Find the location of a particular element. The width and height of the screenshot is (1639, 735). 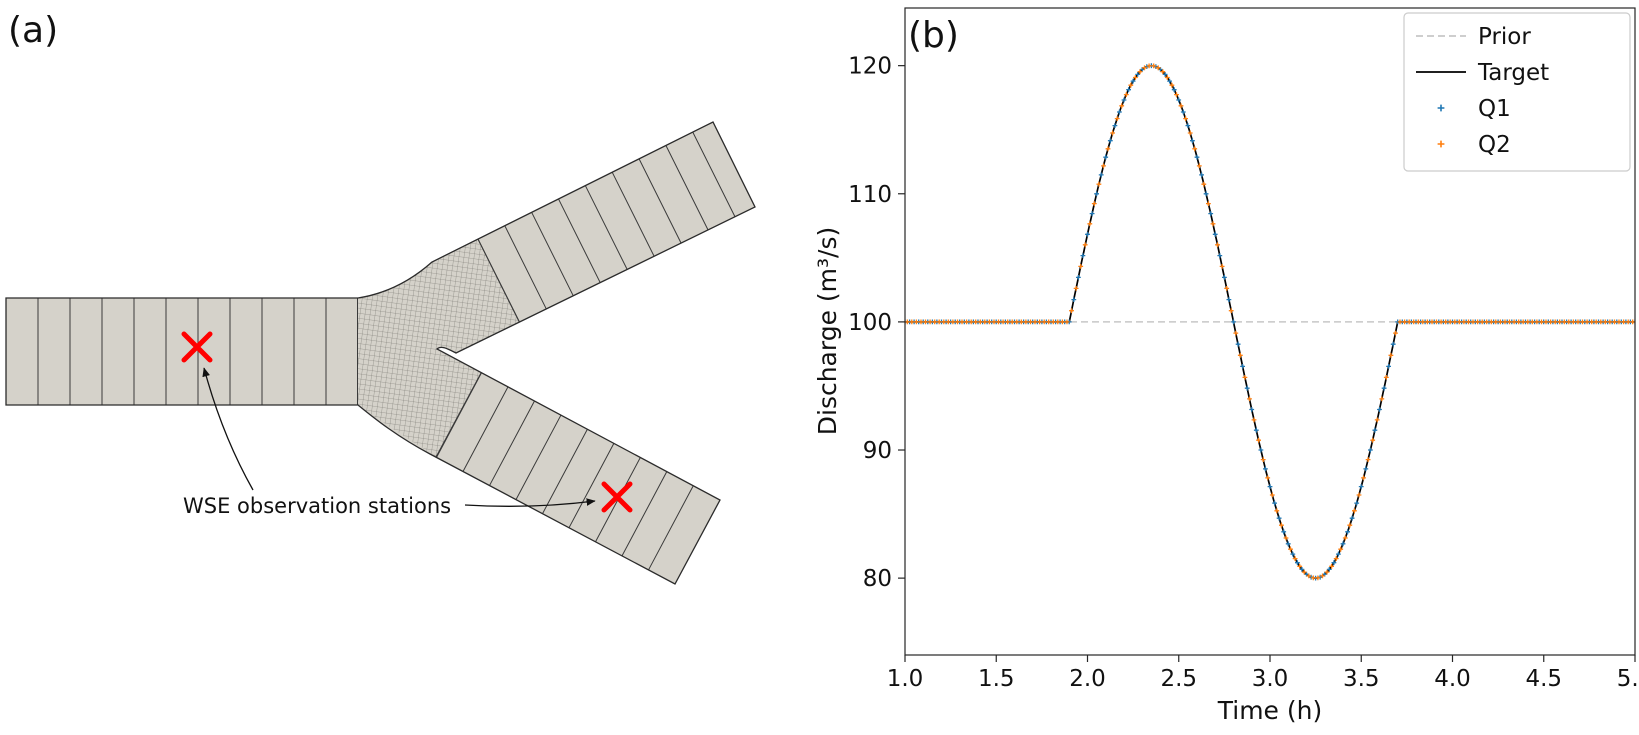

legend-box is located at coordinates (1517, 92).